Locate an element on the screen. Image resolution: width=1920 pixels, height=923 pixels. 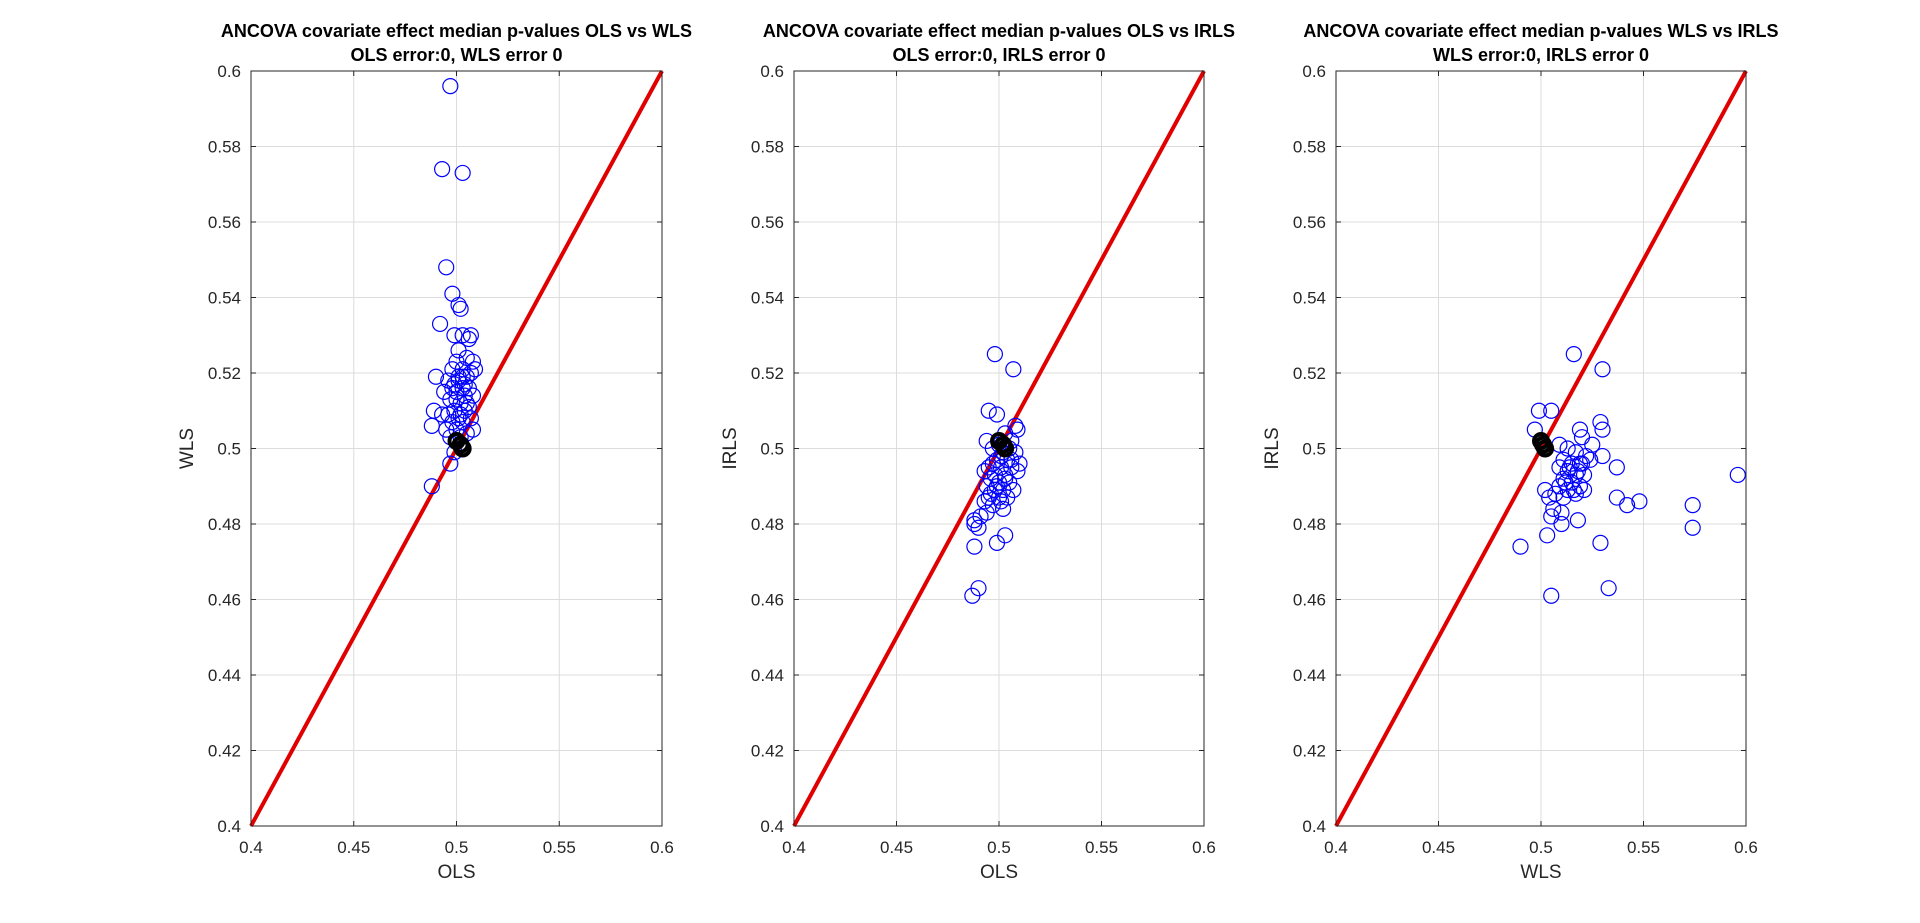
panel-subtitle: WLS error:0, IRLS error 0 is located at coordinates (1541, 55).